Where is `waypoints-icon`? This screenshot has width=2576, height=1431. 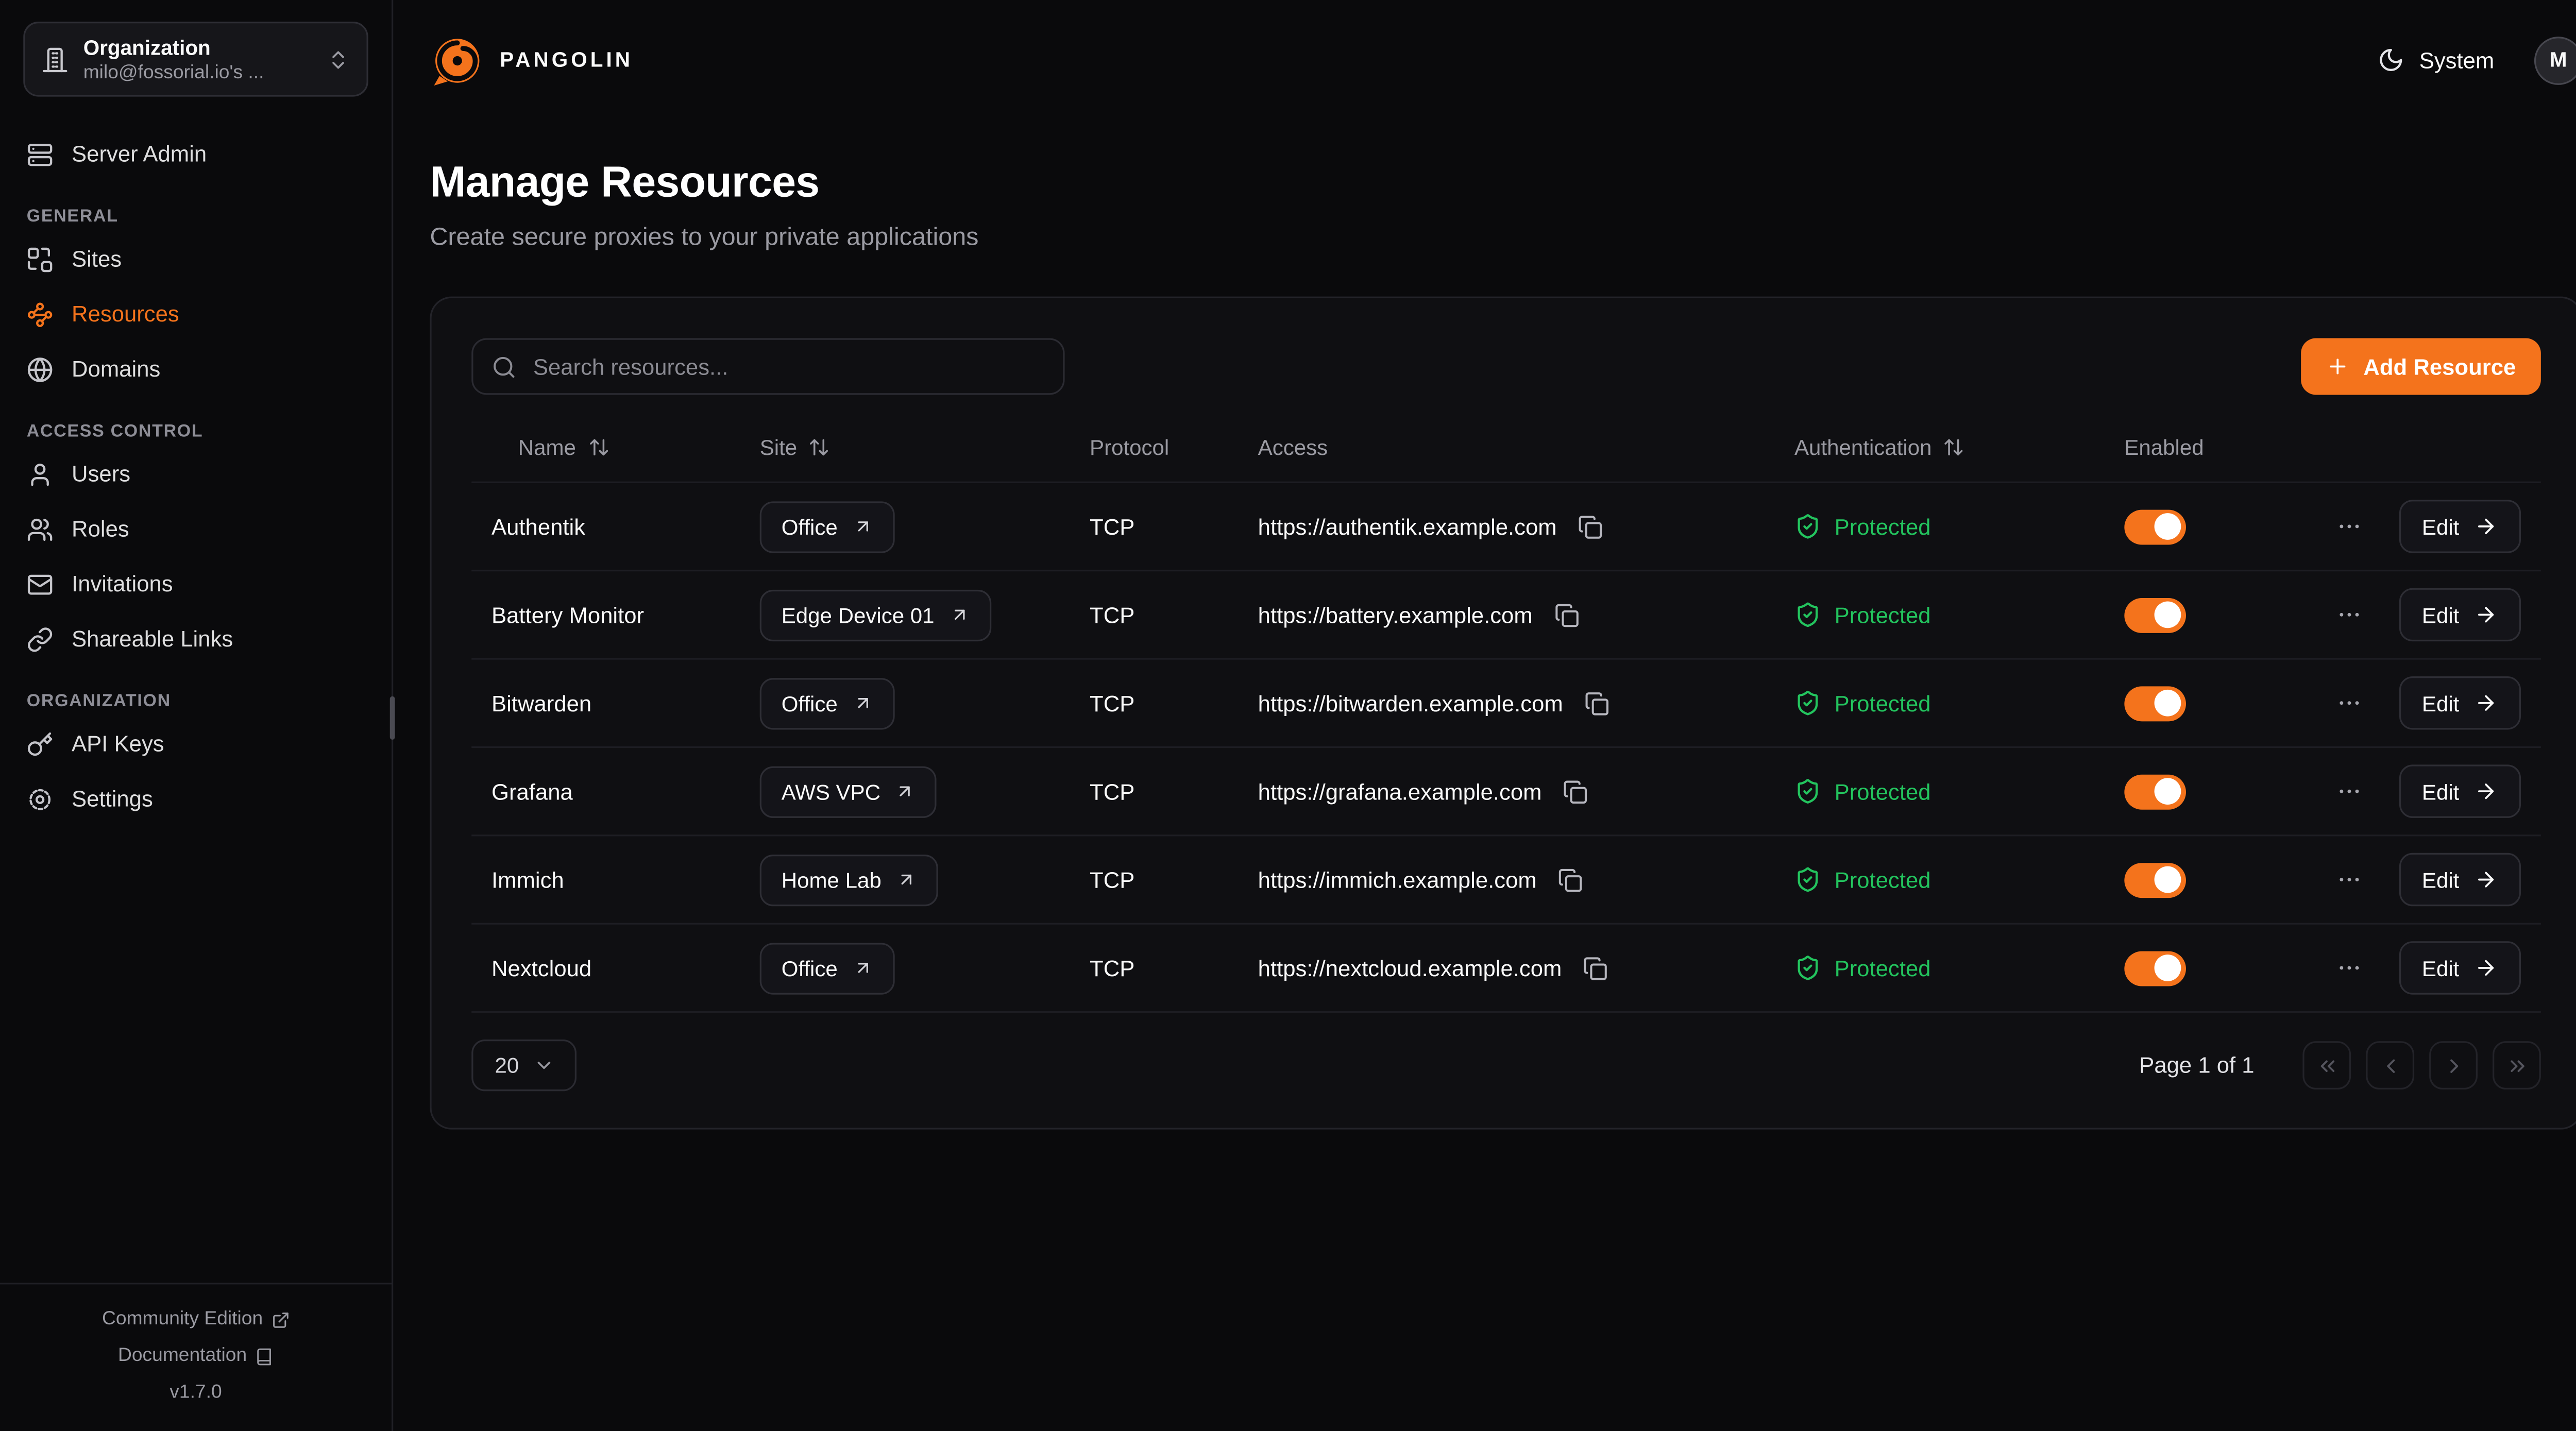 waypoints-icon is located at coordinates (40, 314).